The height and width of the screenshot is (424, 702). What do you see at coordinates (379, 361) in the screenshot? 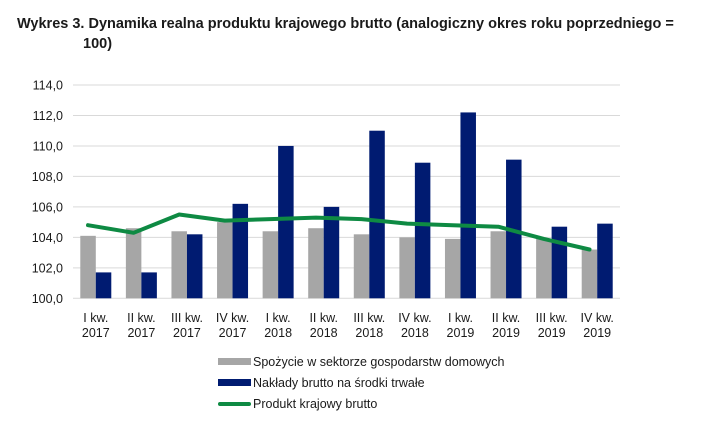
I see `legend-label-consumption: Spożycie w sektorze gospodarstw domowych` at bounding box center [379, 361].